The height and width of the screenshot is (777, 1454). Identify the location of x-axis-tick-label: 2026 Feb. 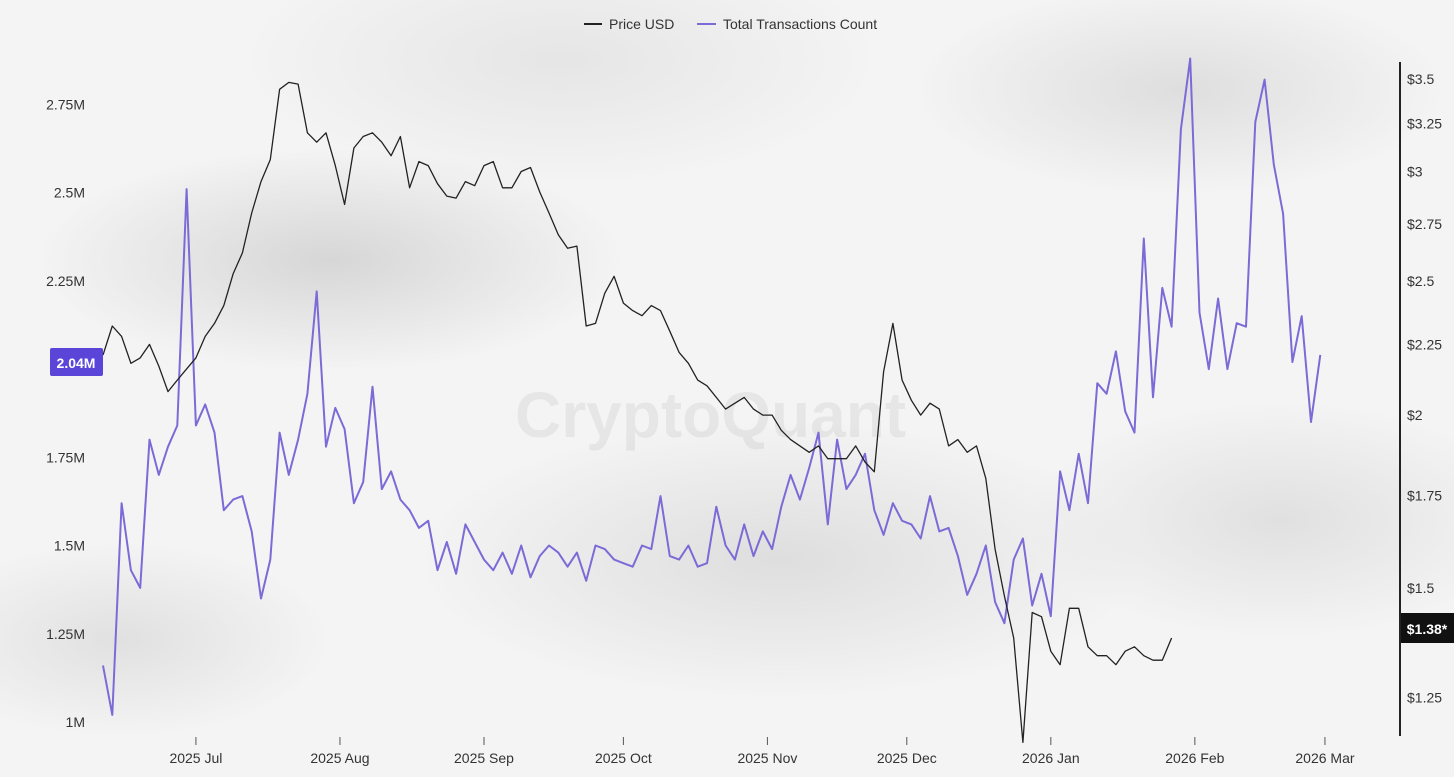
(1194, 758).